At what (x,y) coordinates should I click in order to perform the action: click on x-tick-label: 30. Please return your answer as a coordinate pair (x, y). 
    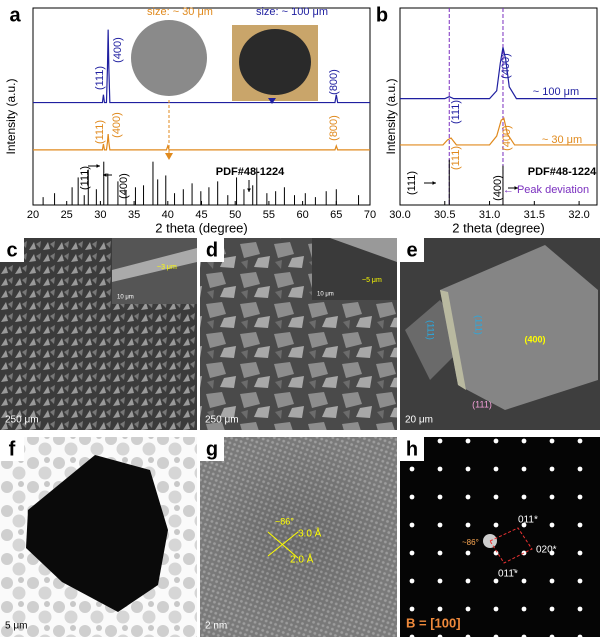
    Looking at the image, I should click on (100, 215).